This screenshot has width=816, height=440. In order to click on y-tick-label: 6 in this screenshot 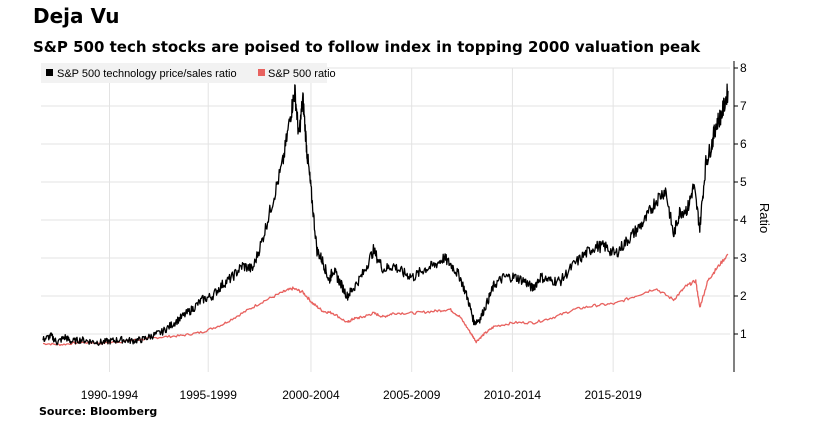, I will do `click(743, 144)`.